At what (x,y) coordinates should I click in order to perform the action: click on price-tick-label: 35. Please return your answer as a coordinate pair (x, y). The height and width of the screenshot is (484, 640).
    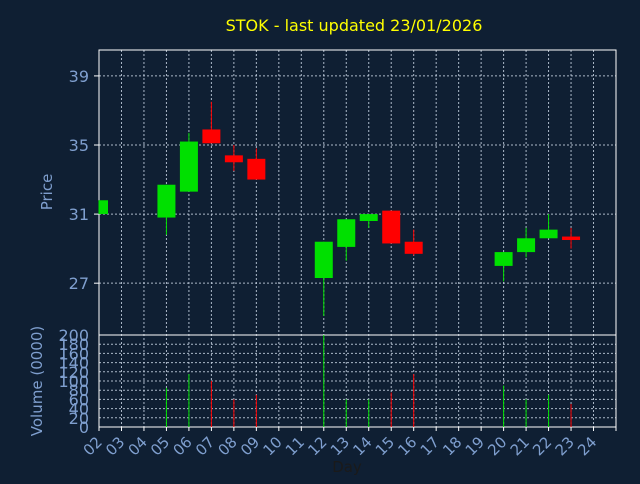
    Looking at the image, I should click on (79, 145).